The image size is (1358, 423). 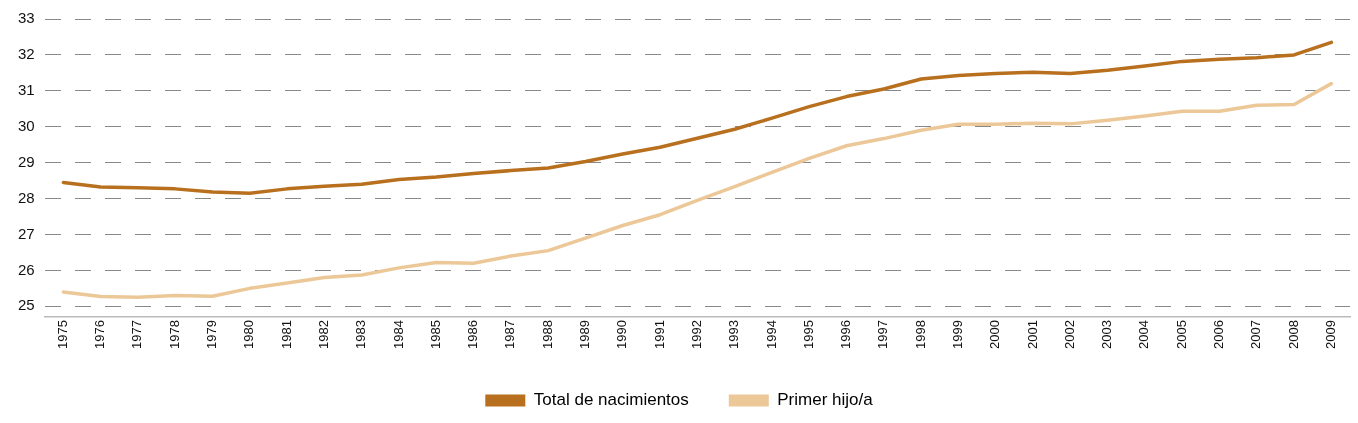 I want to click on x-tick-label: 2002, so click(x=1069, y=334).